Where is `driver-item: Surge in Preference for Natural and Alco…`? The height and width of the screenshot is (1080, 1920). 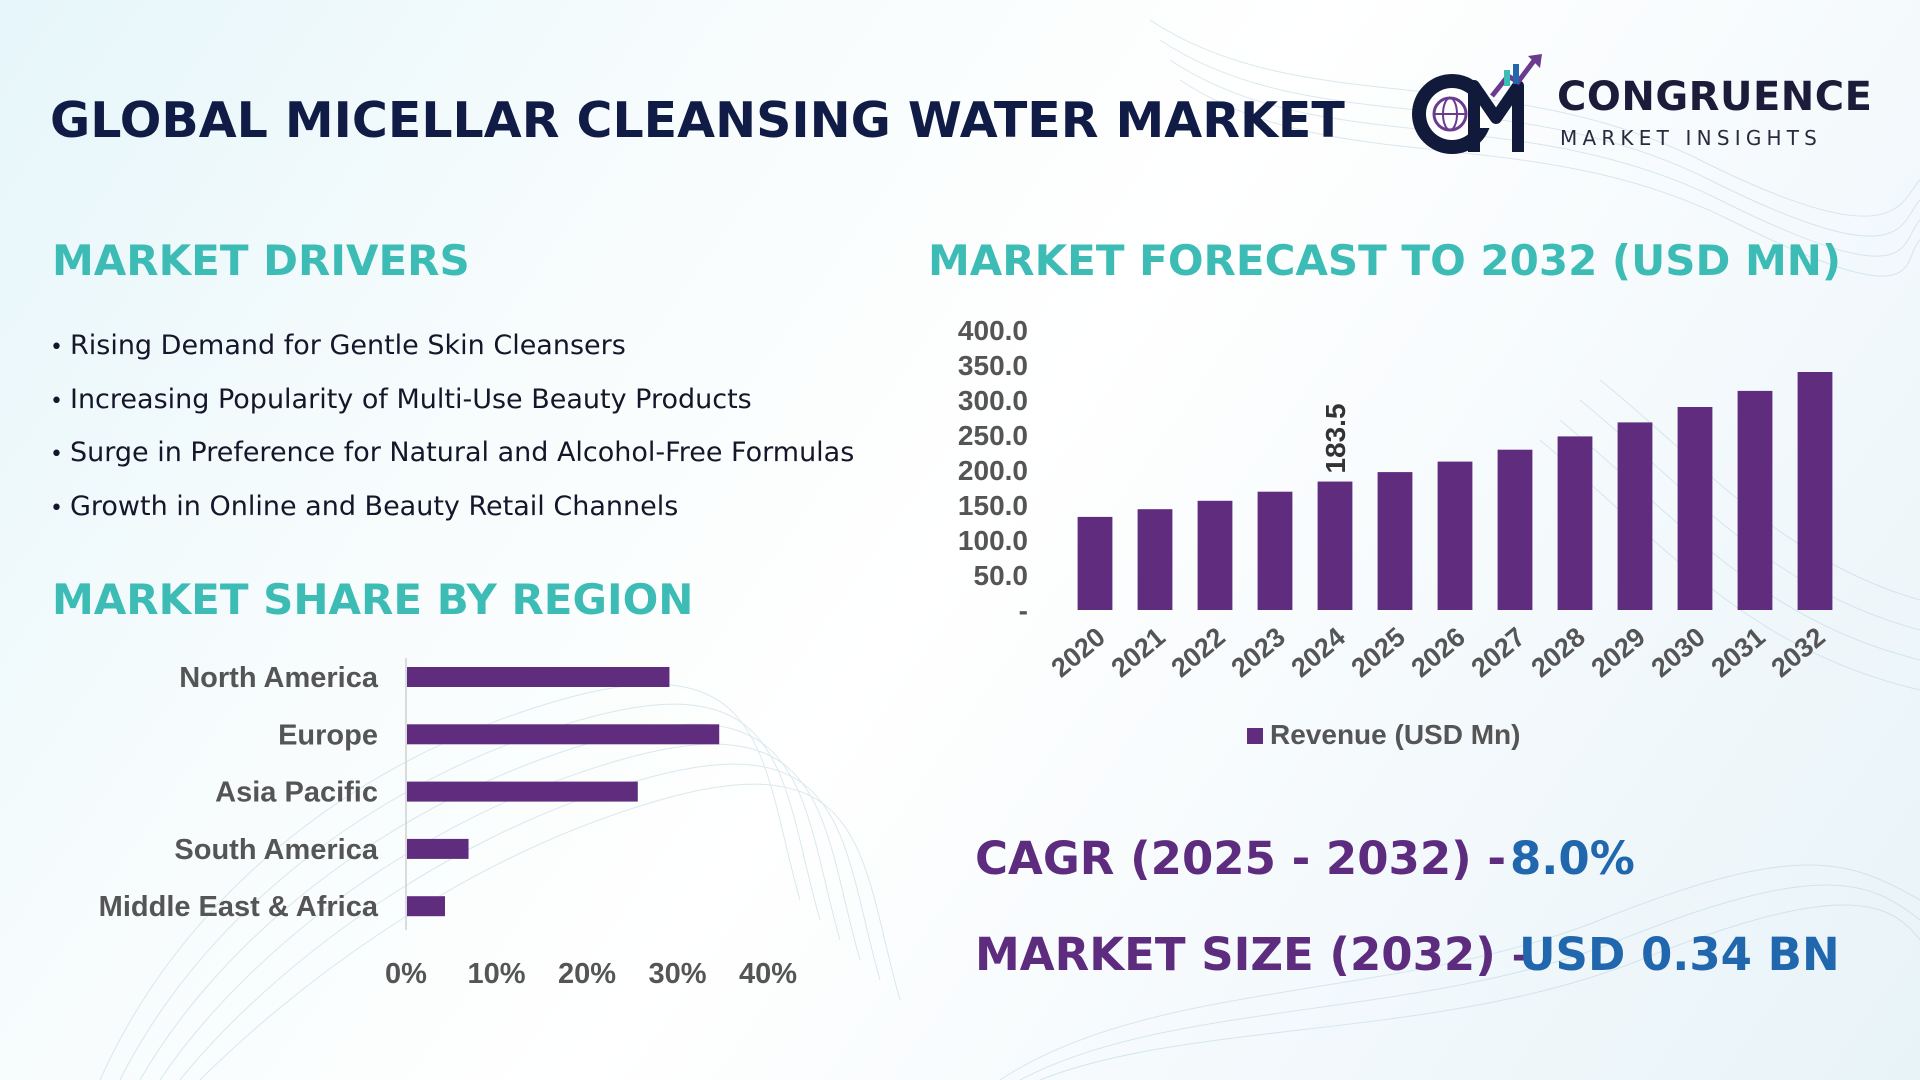 driver-item: Surge in Preference for Natural and Alco… is located at coordinates (452, 460).